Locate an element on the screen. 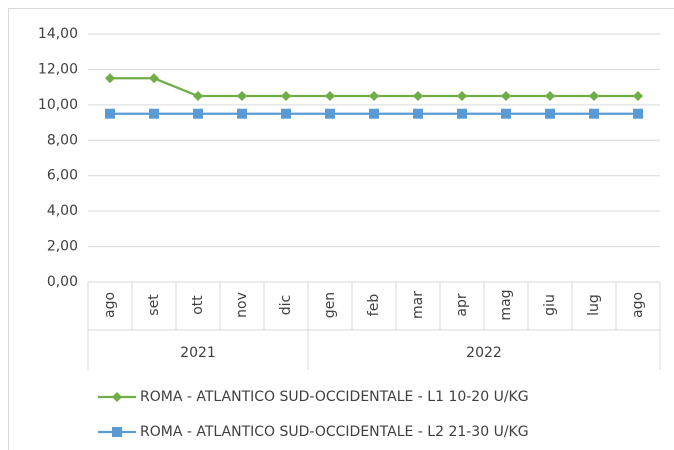 The width and height of the screenshot is (674, 450). y-tick-label: 8,00 is located at coordinates (62, 140).